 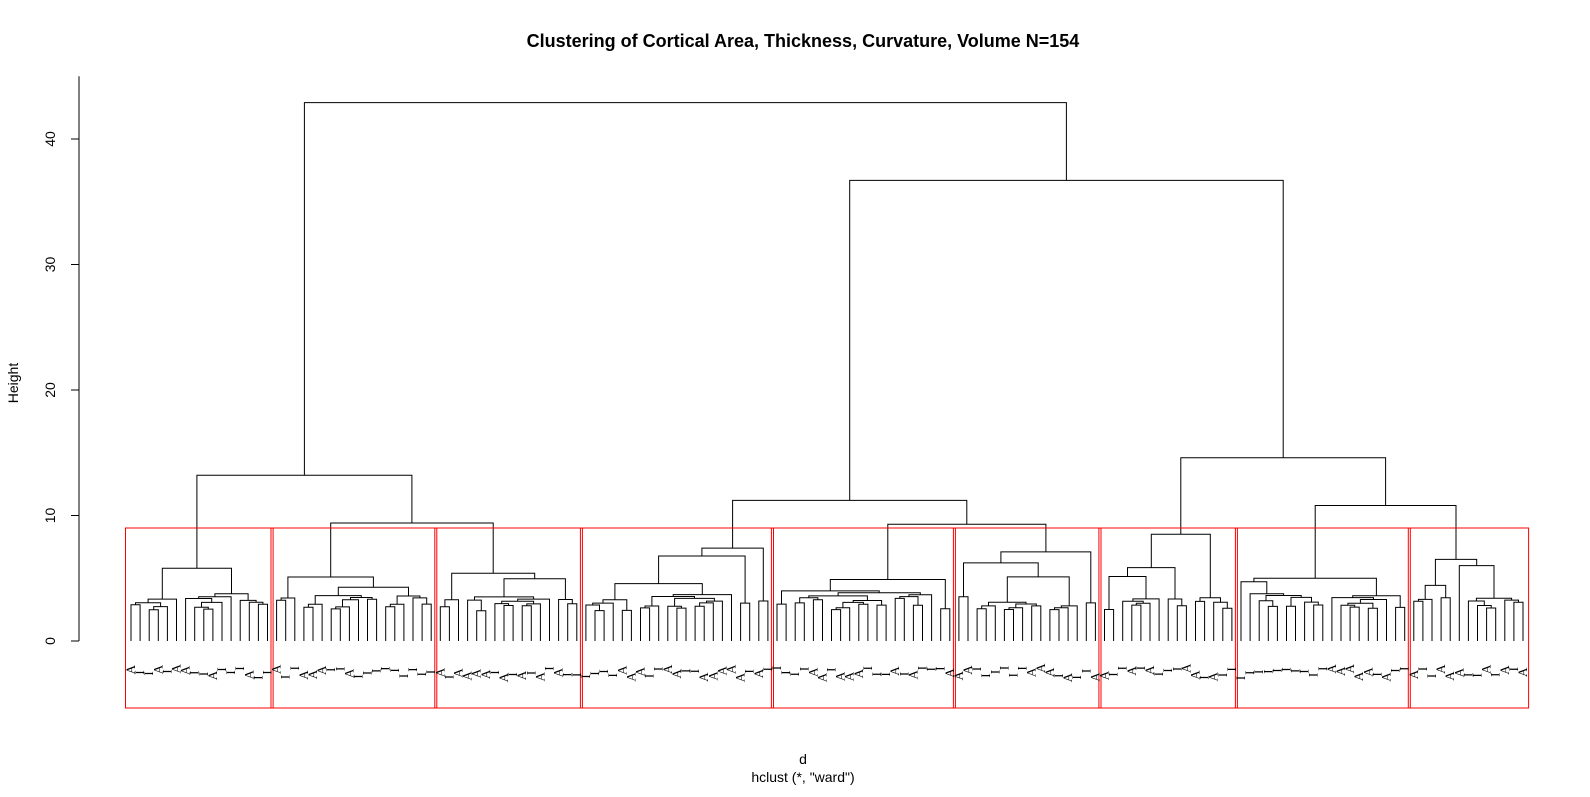 I want to click on x-axis-sublabel: hclust (*, "ward"), so click(x=802, y=777).